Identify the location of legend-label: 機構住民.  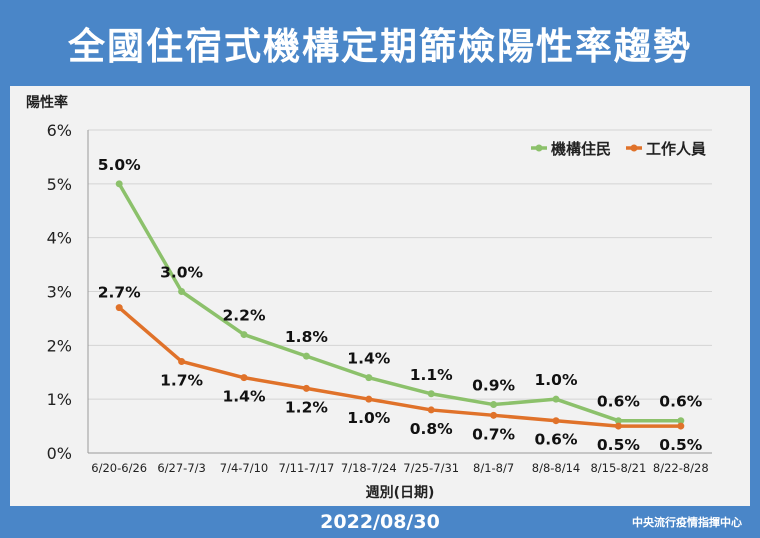
(581, 149).